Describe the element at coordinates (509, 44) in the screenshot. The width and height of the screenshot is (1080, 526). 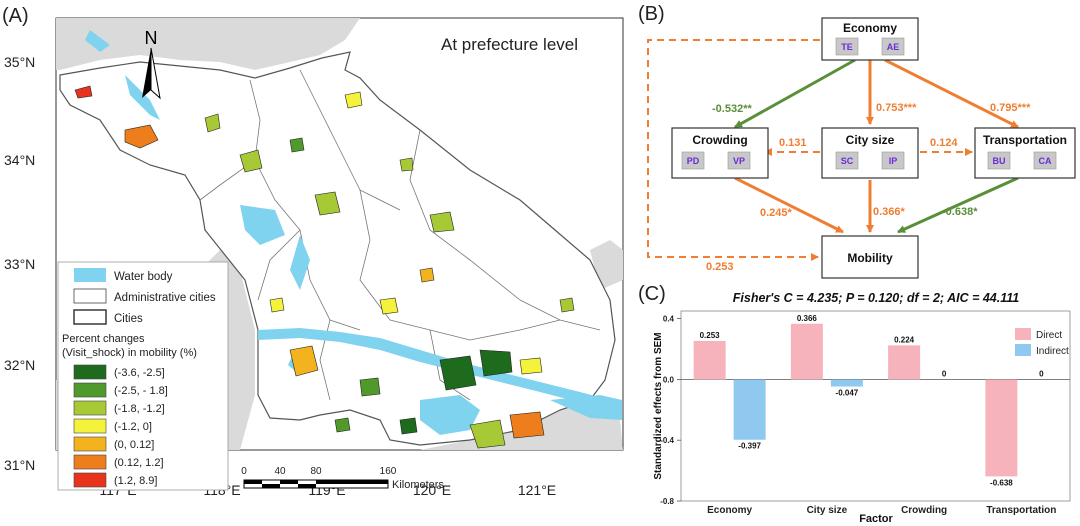
I see `map-title: At prefecture level` at that location.